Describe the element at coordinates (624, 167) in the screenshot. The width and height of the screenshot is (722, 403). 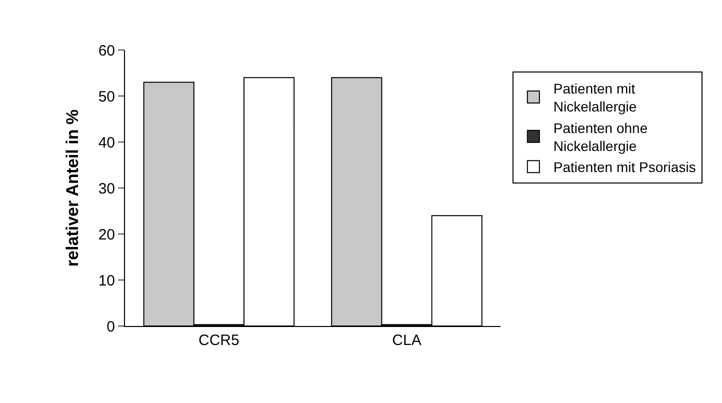
I see `legend-label: Patienten mit Psoriasis` at that location.